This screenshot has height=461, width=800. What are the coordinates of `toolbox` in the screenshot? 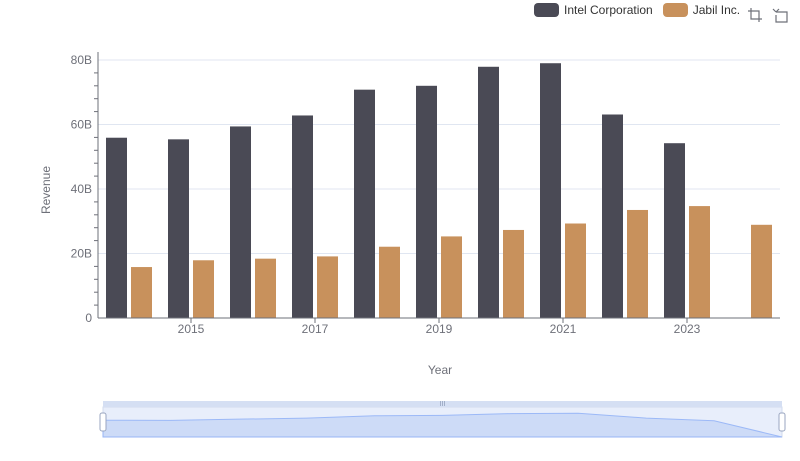 It's located at (772, 15).